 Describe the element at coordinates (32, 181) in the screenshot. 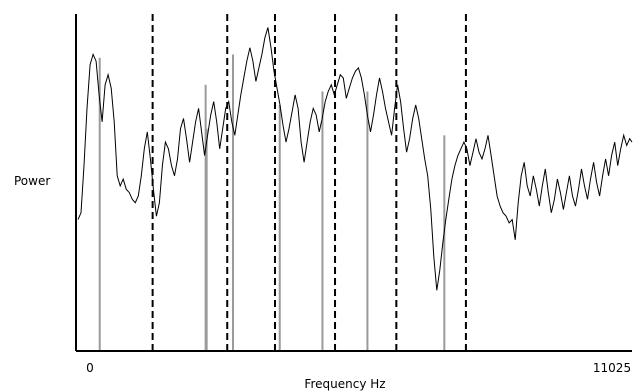

I see `y-axis-label: Power` at that location.